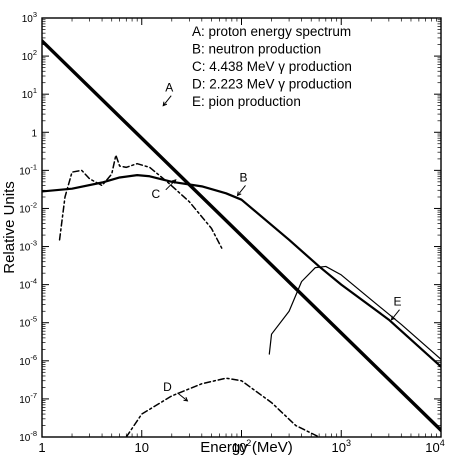  Describe the element at coordinates (28, 207) in the screenshot. I see `y-tick-label: 10⁻²` at that location.